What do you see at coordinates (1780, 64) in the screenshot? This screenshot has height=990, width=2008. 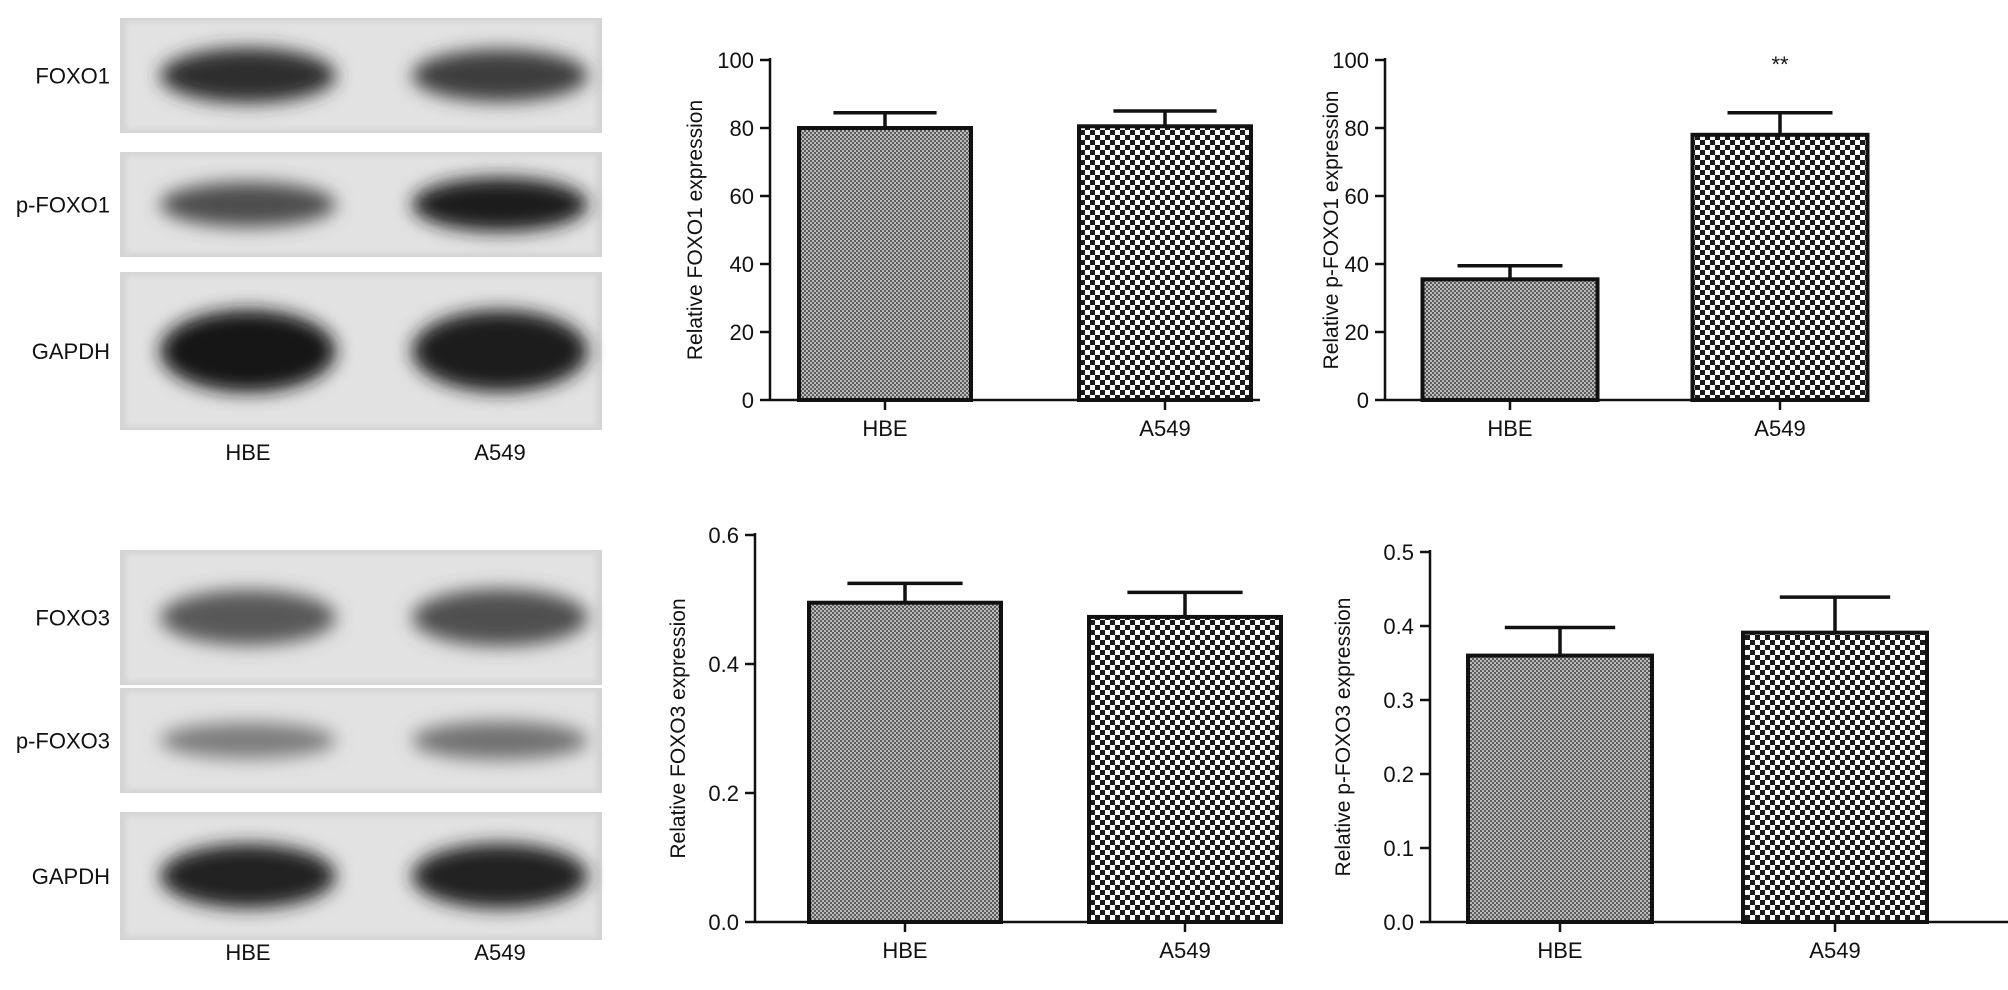 I see `significance-marker: **` at bounding box center [1780, 64].